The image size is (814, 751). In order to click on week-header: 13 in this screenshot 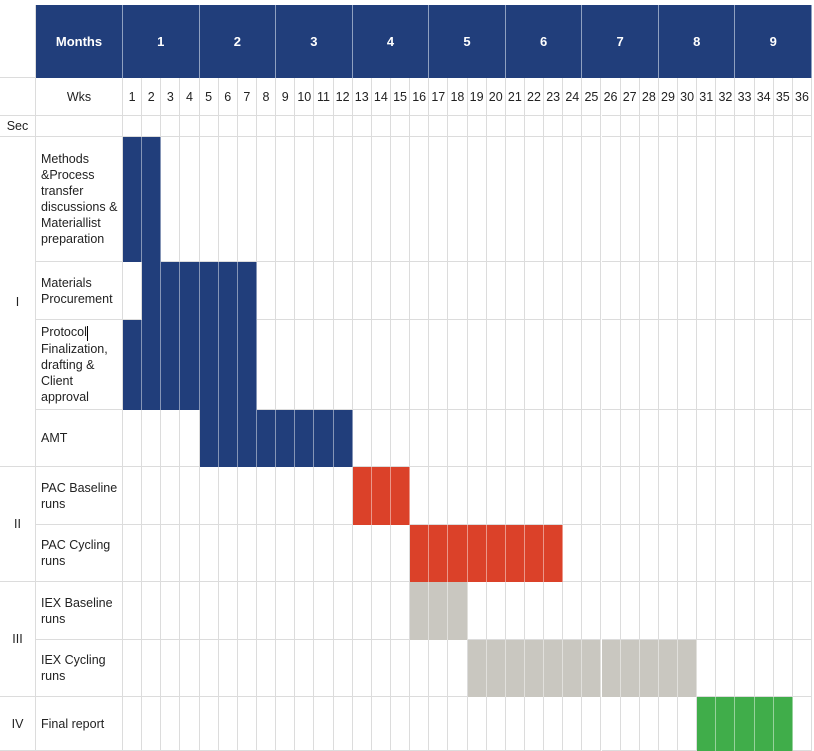, I will do `click(362, 97)`.